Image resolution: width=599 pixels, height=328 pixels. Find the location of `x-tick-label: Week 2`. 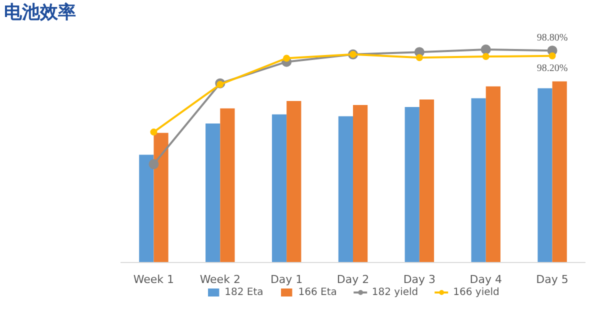

x-tick-label: Week 2 is located at coordinates (220, 279).